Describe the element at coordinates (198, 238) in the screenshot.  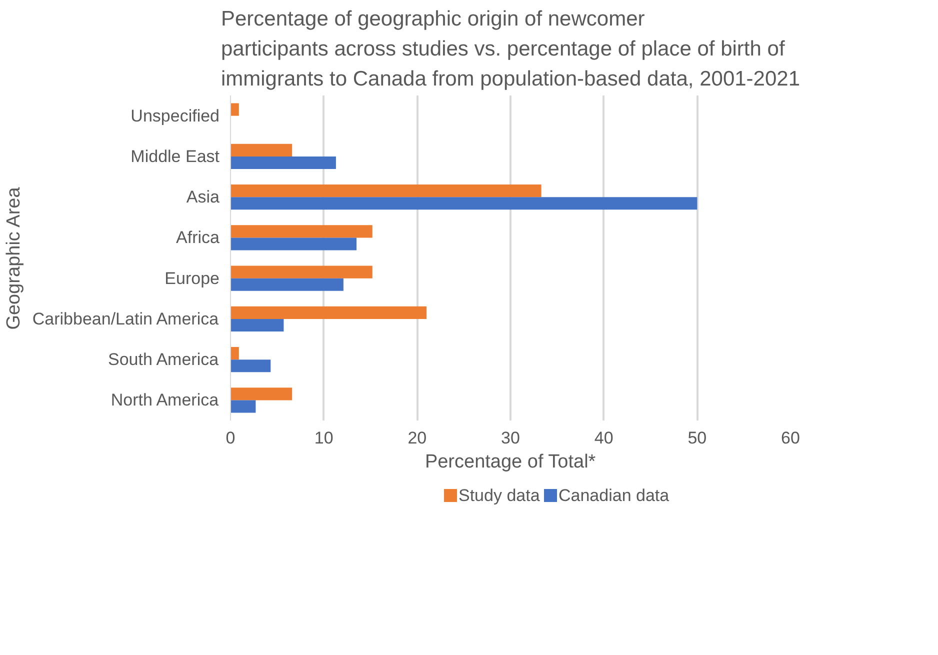
I see `y-tick-label: Africa` at that location.